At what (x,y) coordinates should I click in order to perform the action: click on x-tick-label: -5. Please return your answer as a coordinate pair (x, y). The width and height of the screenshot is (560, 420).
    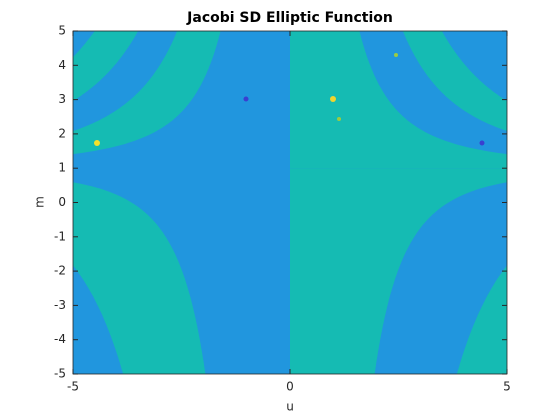
    Looking at the image, I should click on (73, 387).